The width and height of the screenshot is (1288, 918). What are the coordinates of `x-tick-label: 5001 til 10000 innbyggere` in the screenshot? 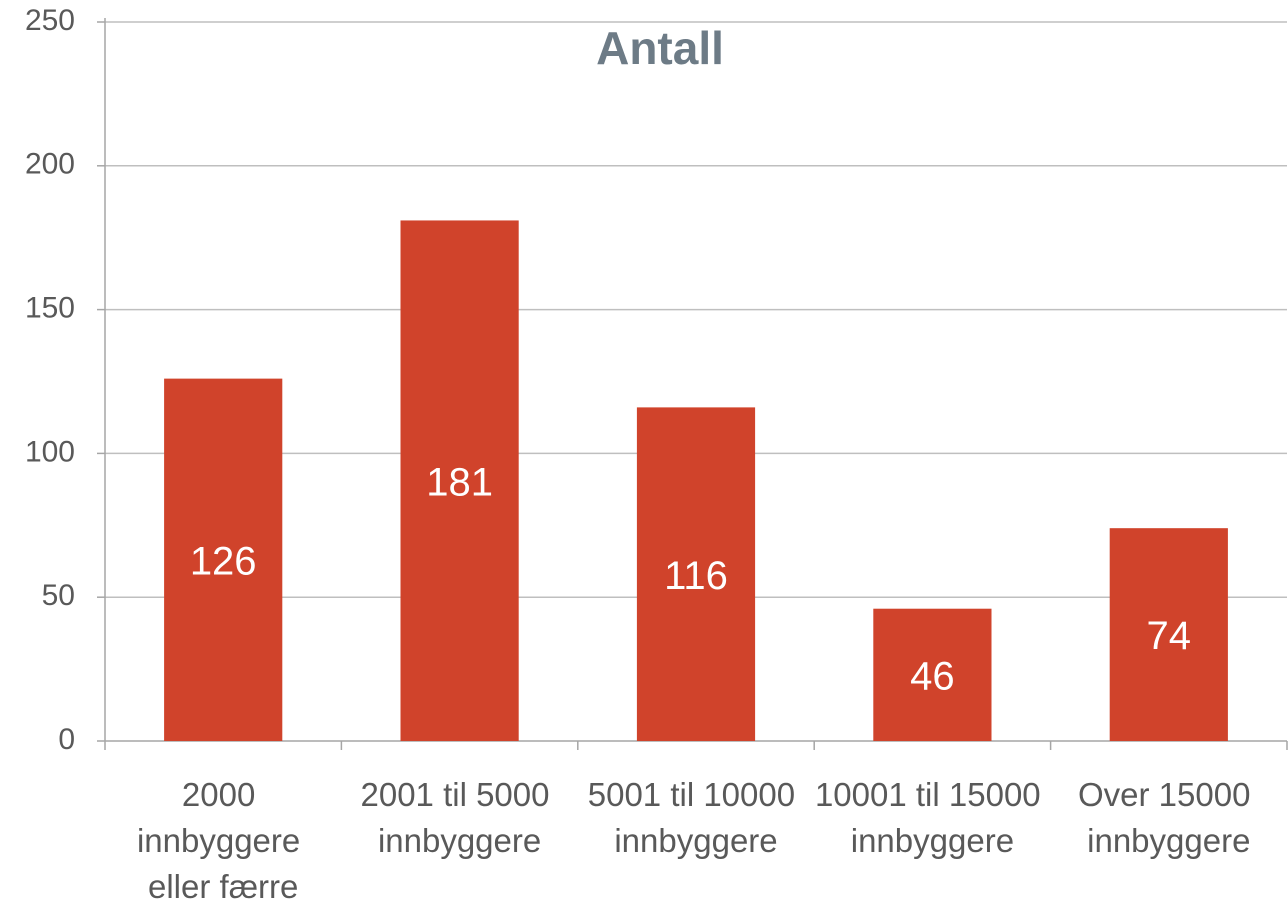 It's located at (696, 817).